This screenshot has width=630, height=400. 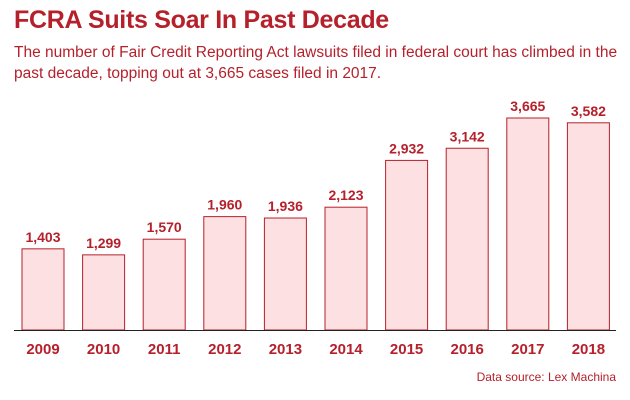 I want to click on category-label-2018: 2018, so click(x=588, y=349).